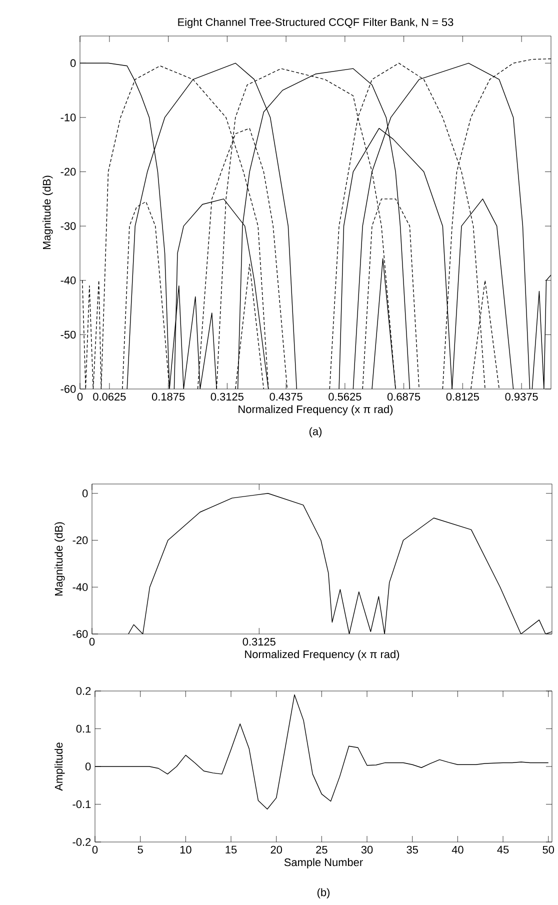 The width and height of the screenshot is (558, 905). Describe the element at coordinates (276, 850) in the screenshot. I see `x-tick-label: 20` at that location.